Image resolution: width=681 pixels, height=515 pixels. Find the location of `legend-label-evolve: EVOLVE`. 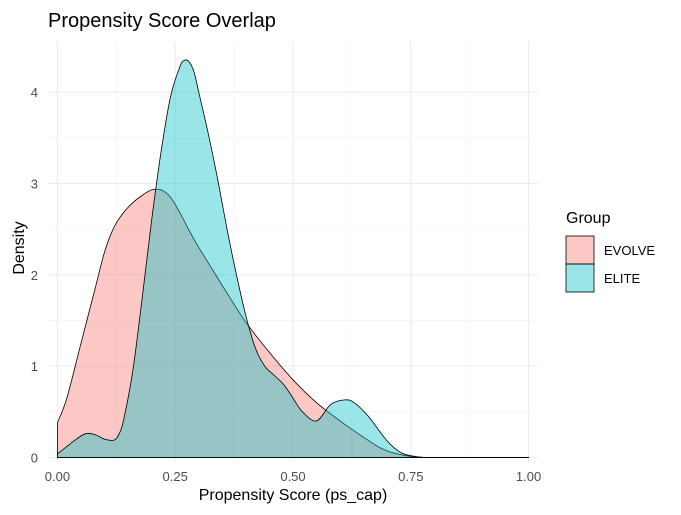

legend-label-evolve: EVOLVE is located at coordinates (629, 250).